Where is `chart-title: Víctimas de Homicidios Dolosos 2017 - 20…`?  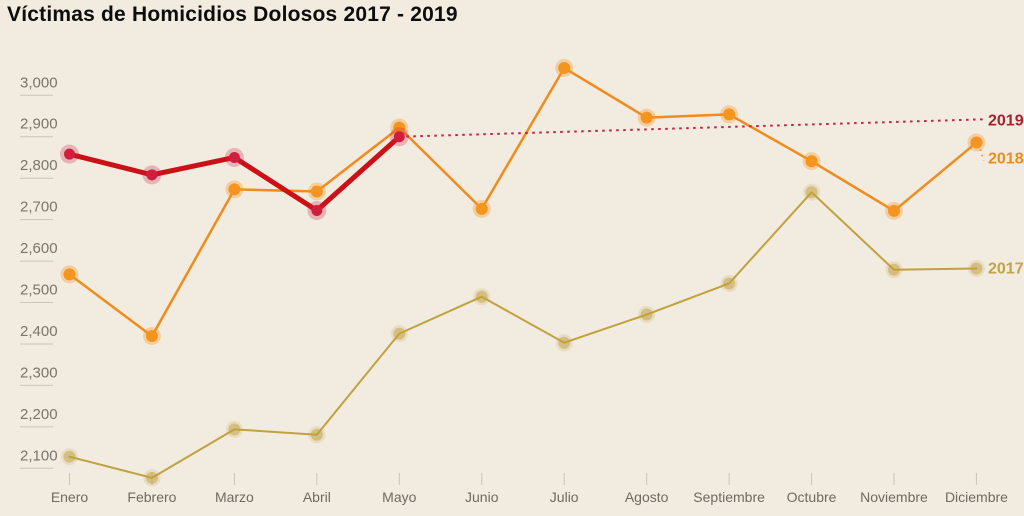 chart-title: Víctimas de Homicidios Dolosos 2017 - 20… is located at coordinates (232, 14).